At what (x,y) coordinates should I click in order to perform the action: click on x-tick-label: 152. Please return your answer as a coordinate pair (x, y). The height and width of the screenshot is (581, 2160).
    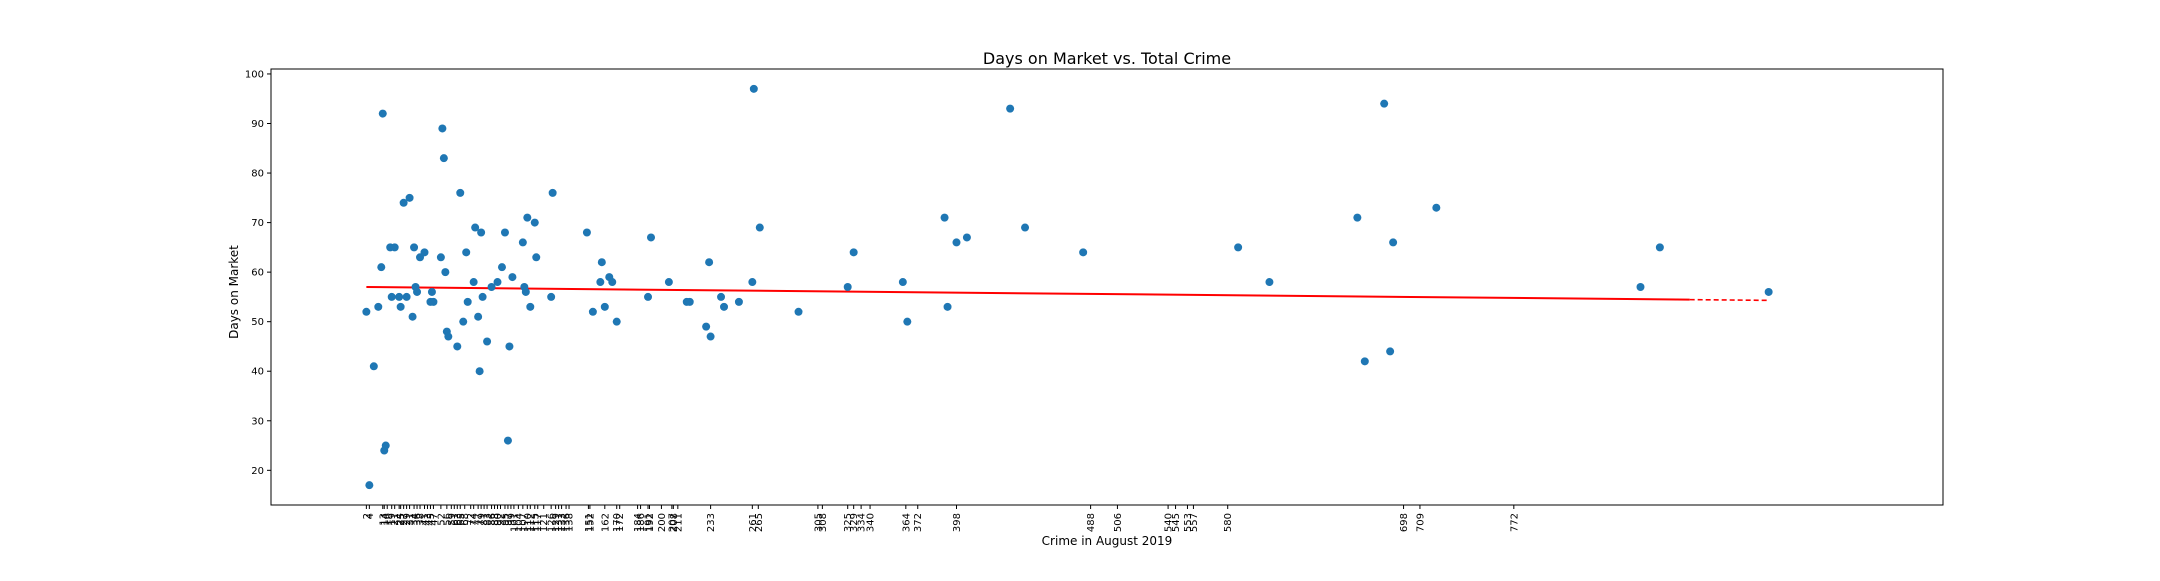
    Looking at the image, I should click on (590, 522).